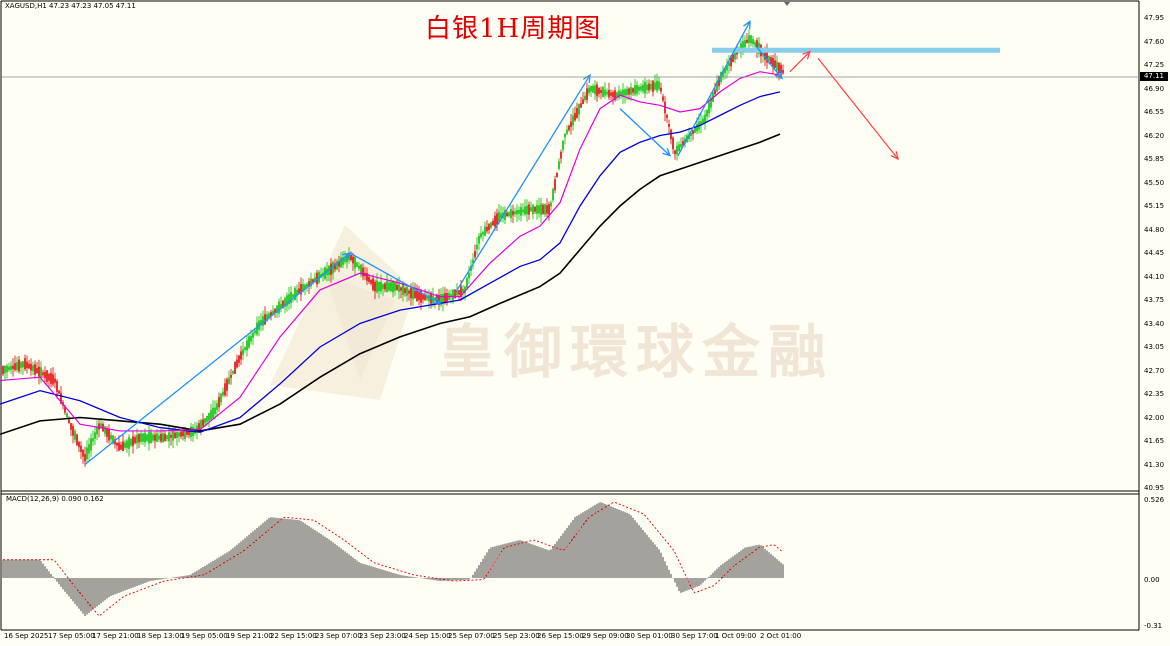 The width and height of the screenshot is (1170, 646). I want to click on x-tick-label: 30 Sep 01:00, so click(649, 636).